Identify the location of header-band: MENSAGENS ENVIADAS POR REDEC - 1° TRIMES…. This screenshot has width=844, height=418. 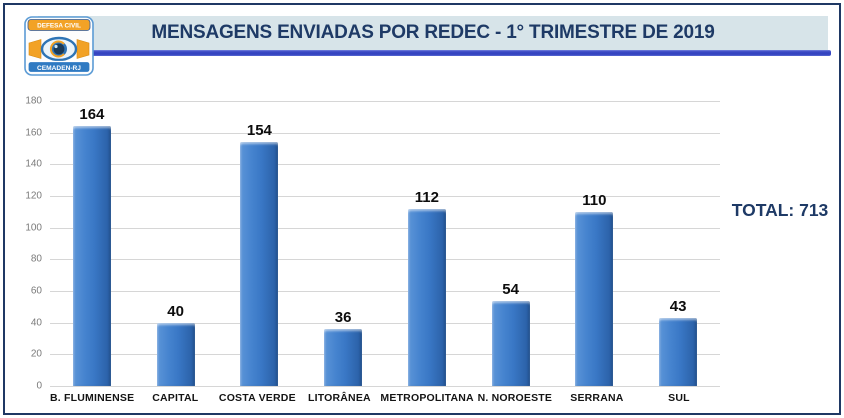
(433, 33).